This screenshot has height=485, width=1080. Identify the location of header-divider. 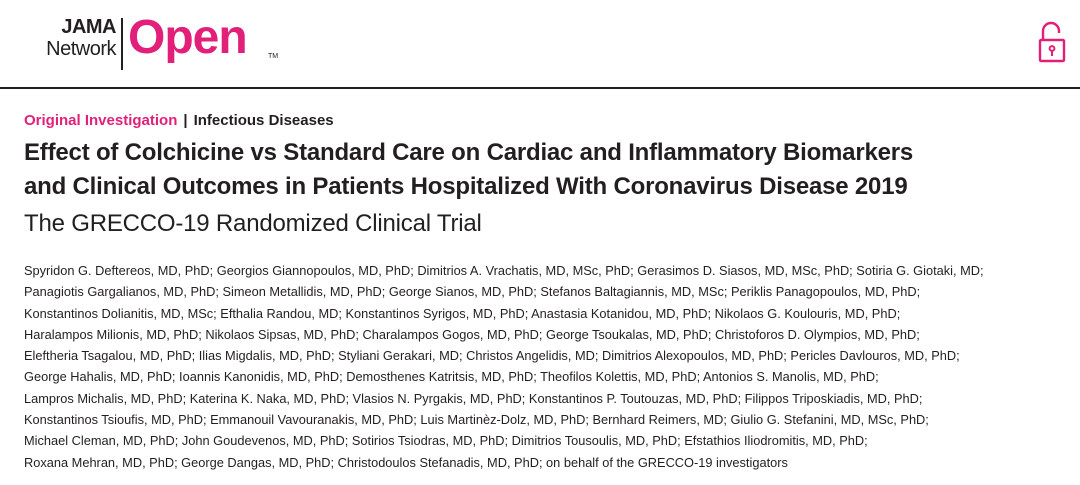
(540, 88).